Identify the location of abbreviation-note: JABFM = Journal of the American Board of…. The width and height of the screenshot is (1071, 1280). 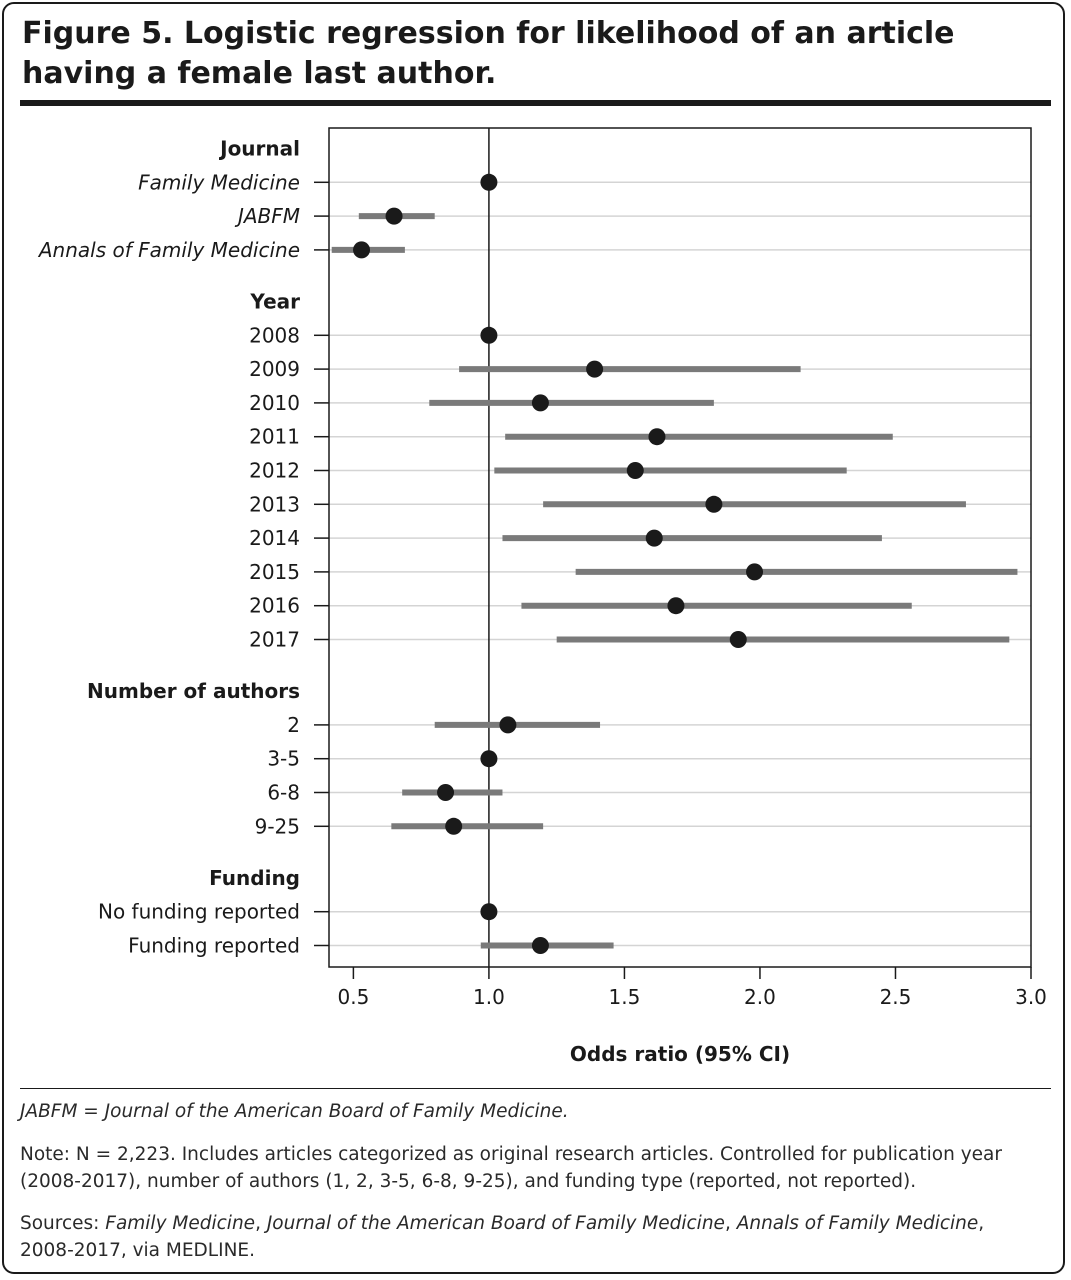
(294, 1111).